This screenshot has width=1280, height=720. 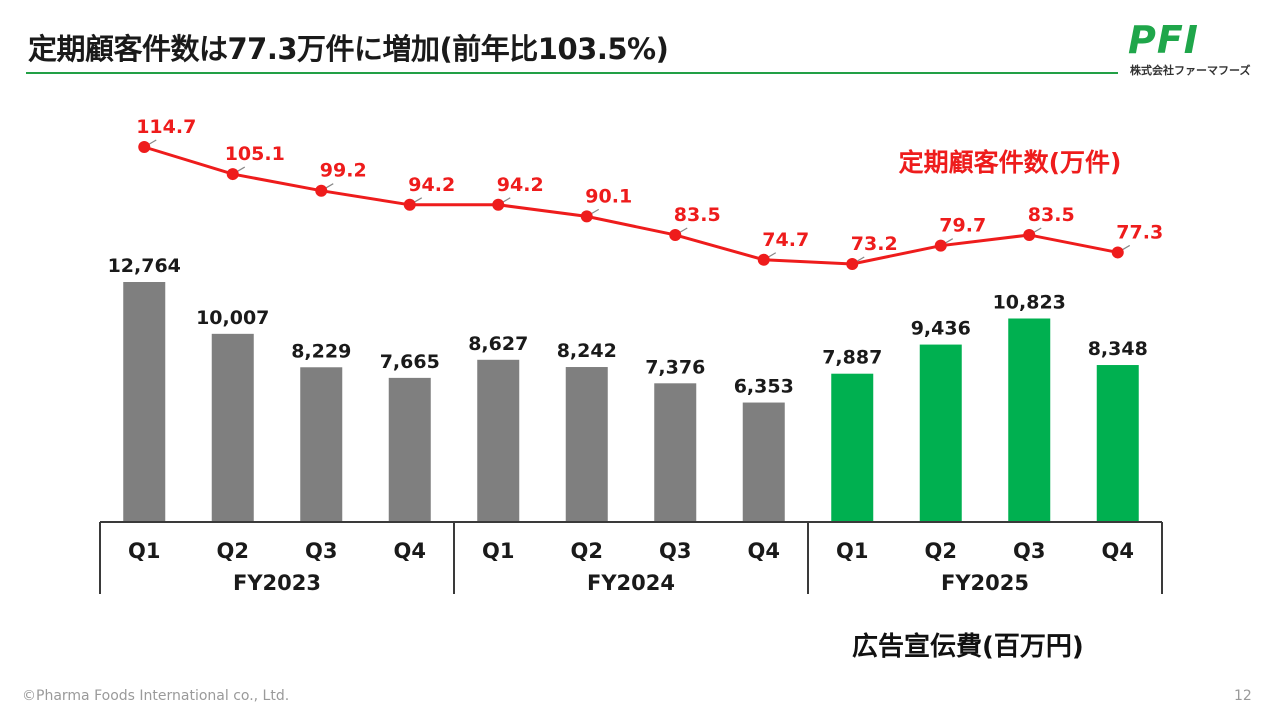 What do you see at coordinates (1010, 162) in the screenshot?
I see `line-series-legend: 定期顧客件数(万件)` at bounding box center [1010, 162].